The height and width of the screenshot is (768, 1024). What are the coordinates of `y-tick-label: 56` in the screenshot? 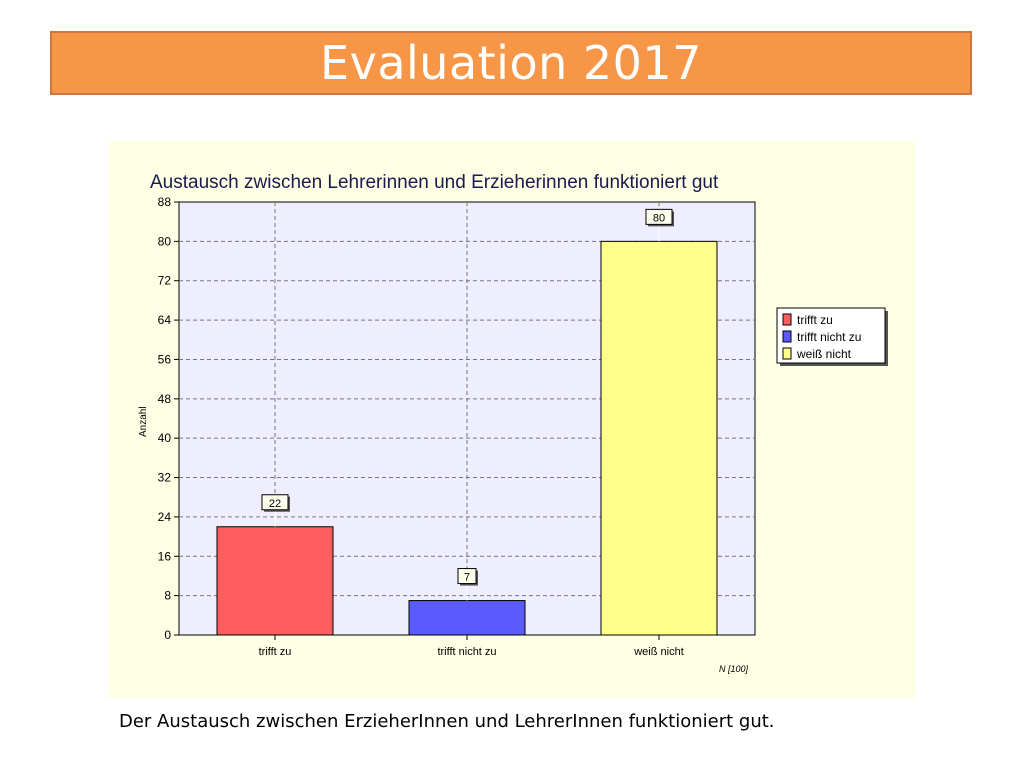 It's located at (165, 359).